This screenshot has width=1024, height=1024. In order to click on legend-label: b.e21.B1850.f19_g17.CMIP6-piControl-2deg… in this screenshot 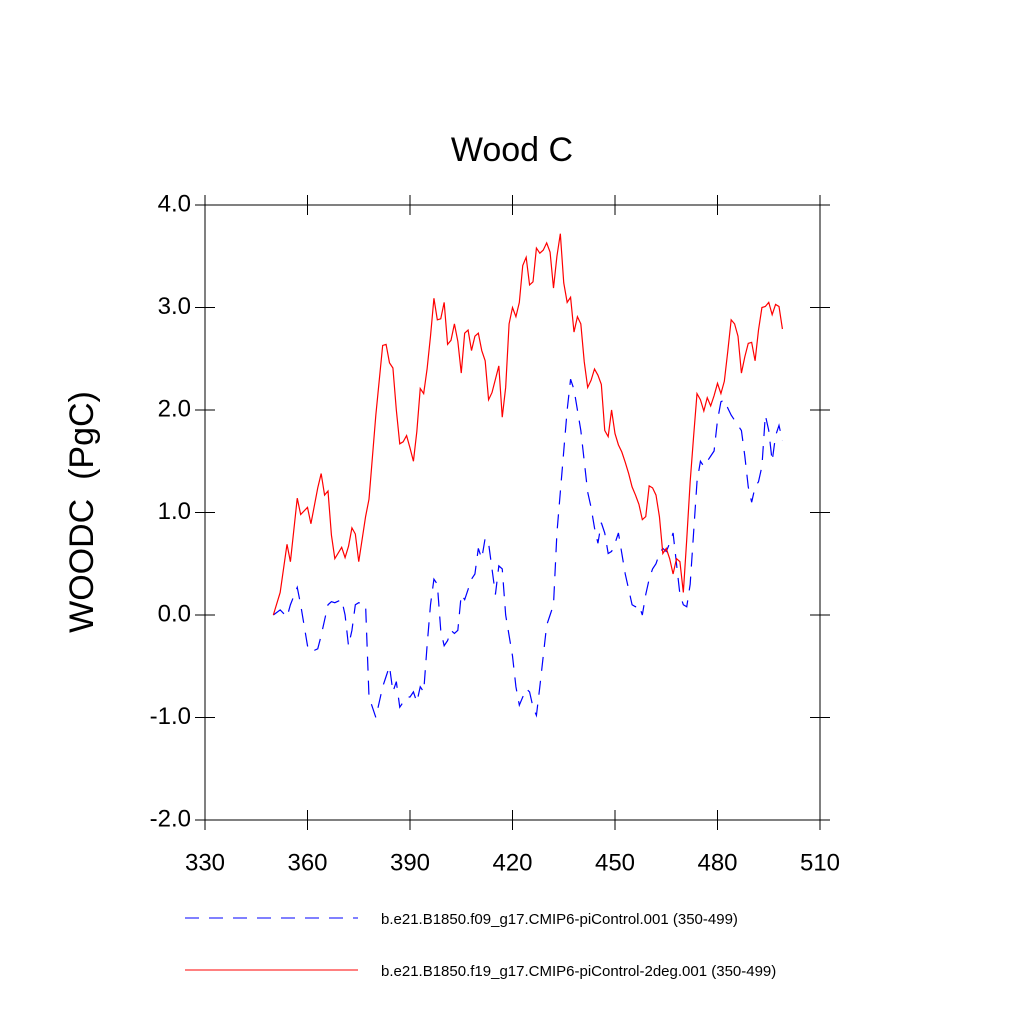, I will do `click(578, 971)`.